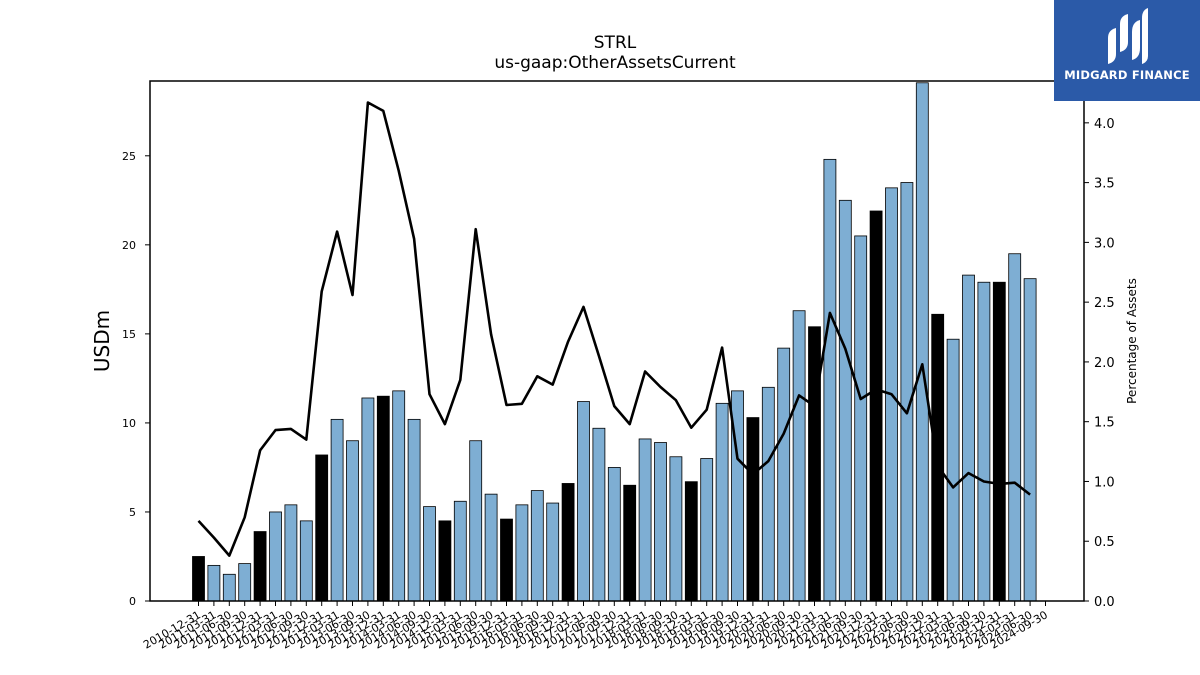  Describe the element at coordinates (1104, 363) in the screenshot. I see `y2-tick-label: 2.0` at that location.